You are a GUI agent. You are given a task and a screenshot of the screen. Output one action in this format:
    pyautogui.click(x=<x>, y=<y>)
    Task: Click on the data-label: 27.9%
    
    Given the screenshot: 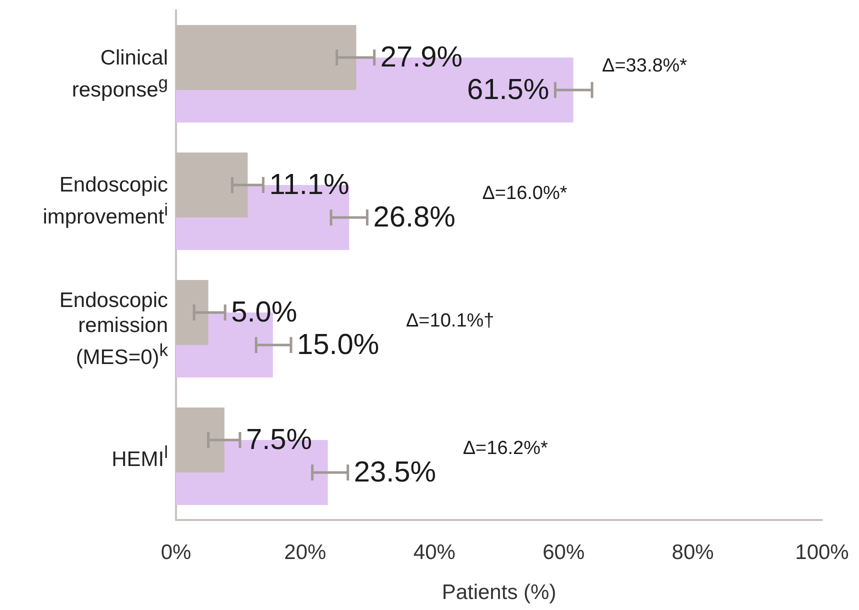 What is the action you would take?
    pyautogui.click(x=421, y=58)
    